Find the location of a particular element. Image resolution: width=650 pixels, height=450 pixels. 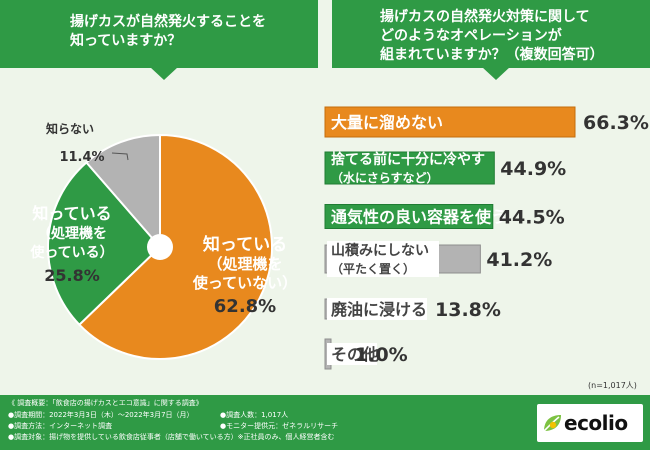

bar-percent-5: 13.8% is located at coordinates (468, 310).